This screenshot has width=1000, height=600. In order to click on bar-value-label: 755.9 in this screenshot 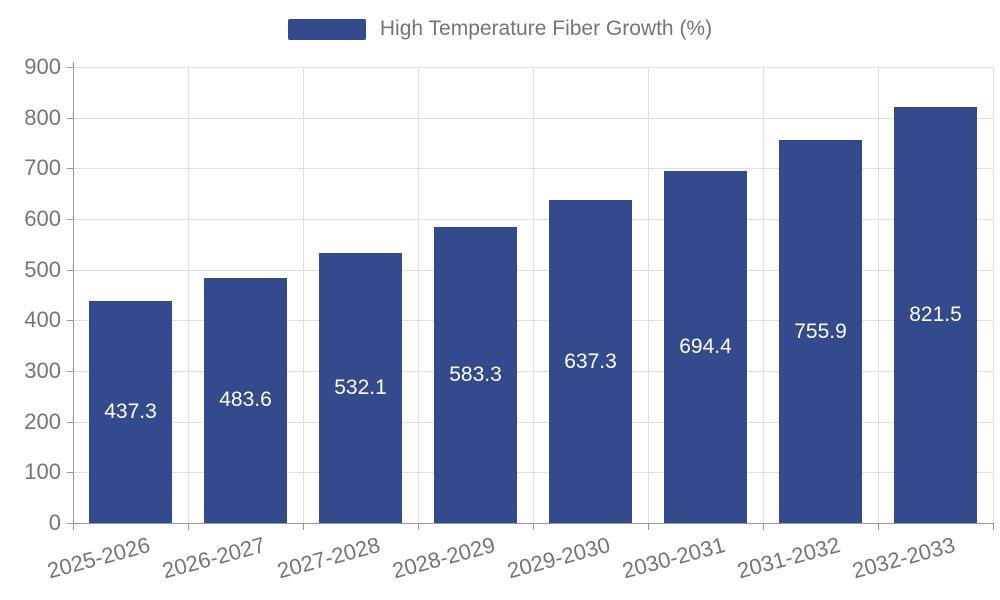, I will do `click(820, 331)`.